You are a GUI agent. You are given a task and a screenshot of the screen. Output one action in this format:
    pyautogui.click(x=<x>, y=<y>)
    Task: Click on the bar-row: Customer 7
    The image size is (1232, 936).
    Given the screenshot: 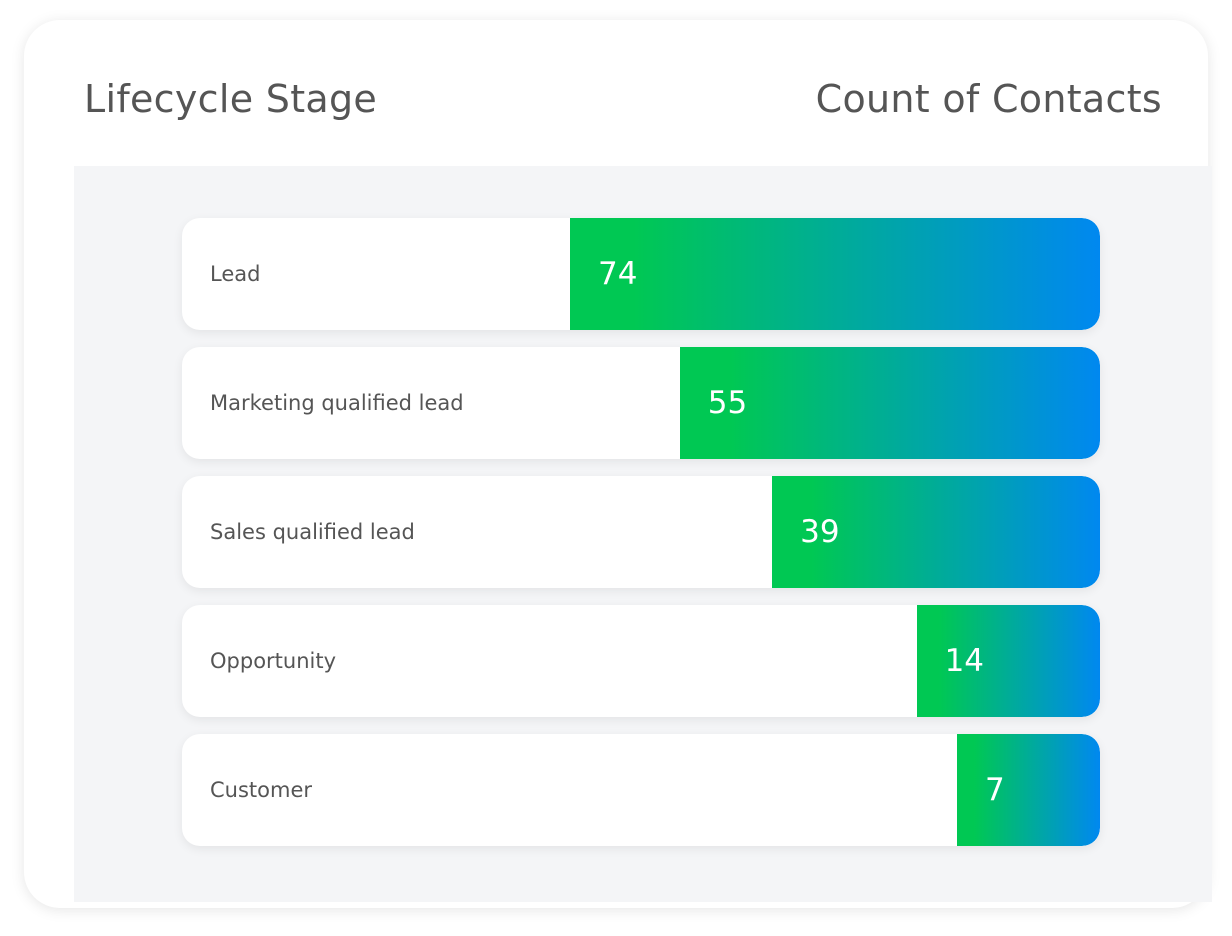 What is the action you would take?
    pyautogui.click(x=641, y=790)
    